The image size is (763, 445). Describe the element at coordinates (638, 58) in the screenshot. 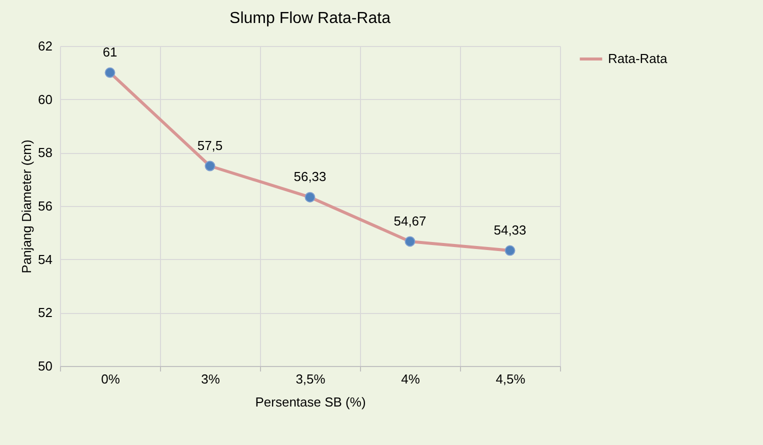

I see `legend-label: Rata-Rata` at that location.